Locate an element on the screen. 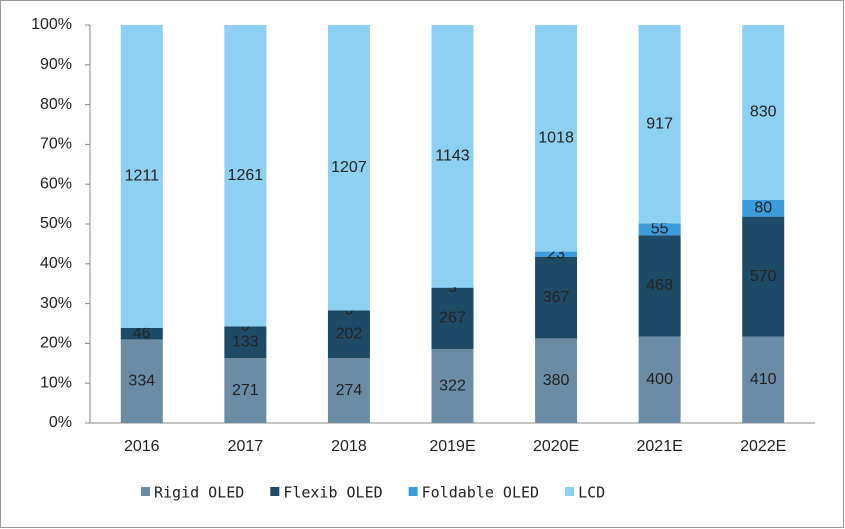  legend-label: Flexib OLED is located at coordinates (332, 493).